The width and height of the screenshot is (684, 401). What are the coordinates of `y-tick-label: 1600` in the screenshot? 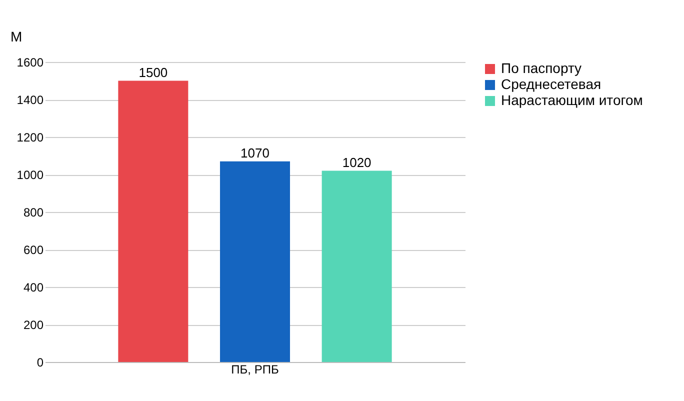 It's located at (30, 63).